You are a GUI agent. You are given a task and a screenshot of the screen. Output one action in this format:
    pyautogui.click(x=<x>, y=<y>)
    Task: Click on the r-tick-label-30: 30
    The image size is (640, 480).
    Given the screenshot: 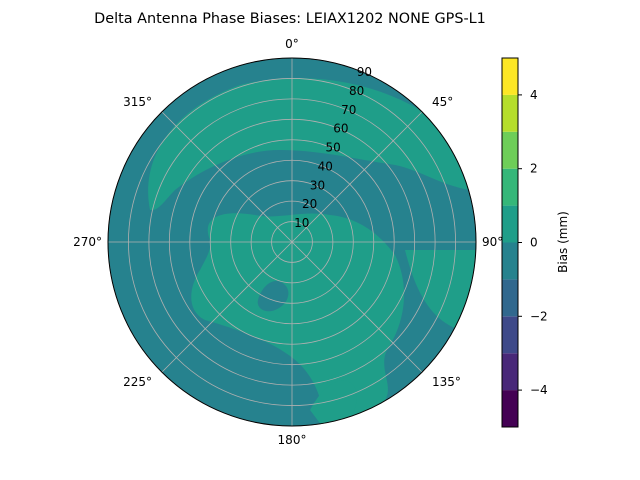 What is the action you would take?
    pyautogui.click(x=317, y=185)
    